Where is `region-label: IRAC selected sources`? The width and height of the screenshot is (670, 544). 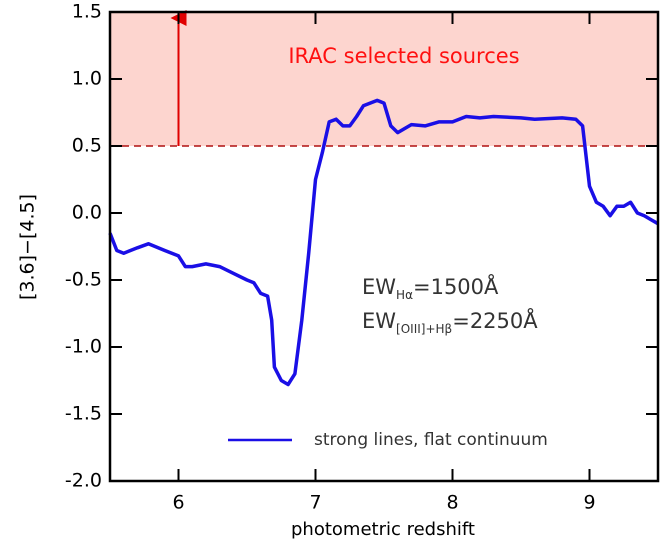 region-label: IRAC selected sources is located at coordinates (403, 56).